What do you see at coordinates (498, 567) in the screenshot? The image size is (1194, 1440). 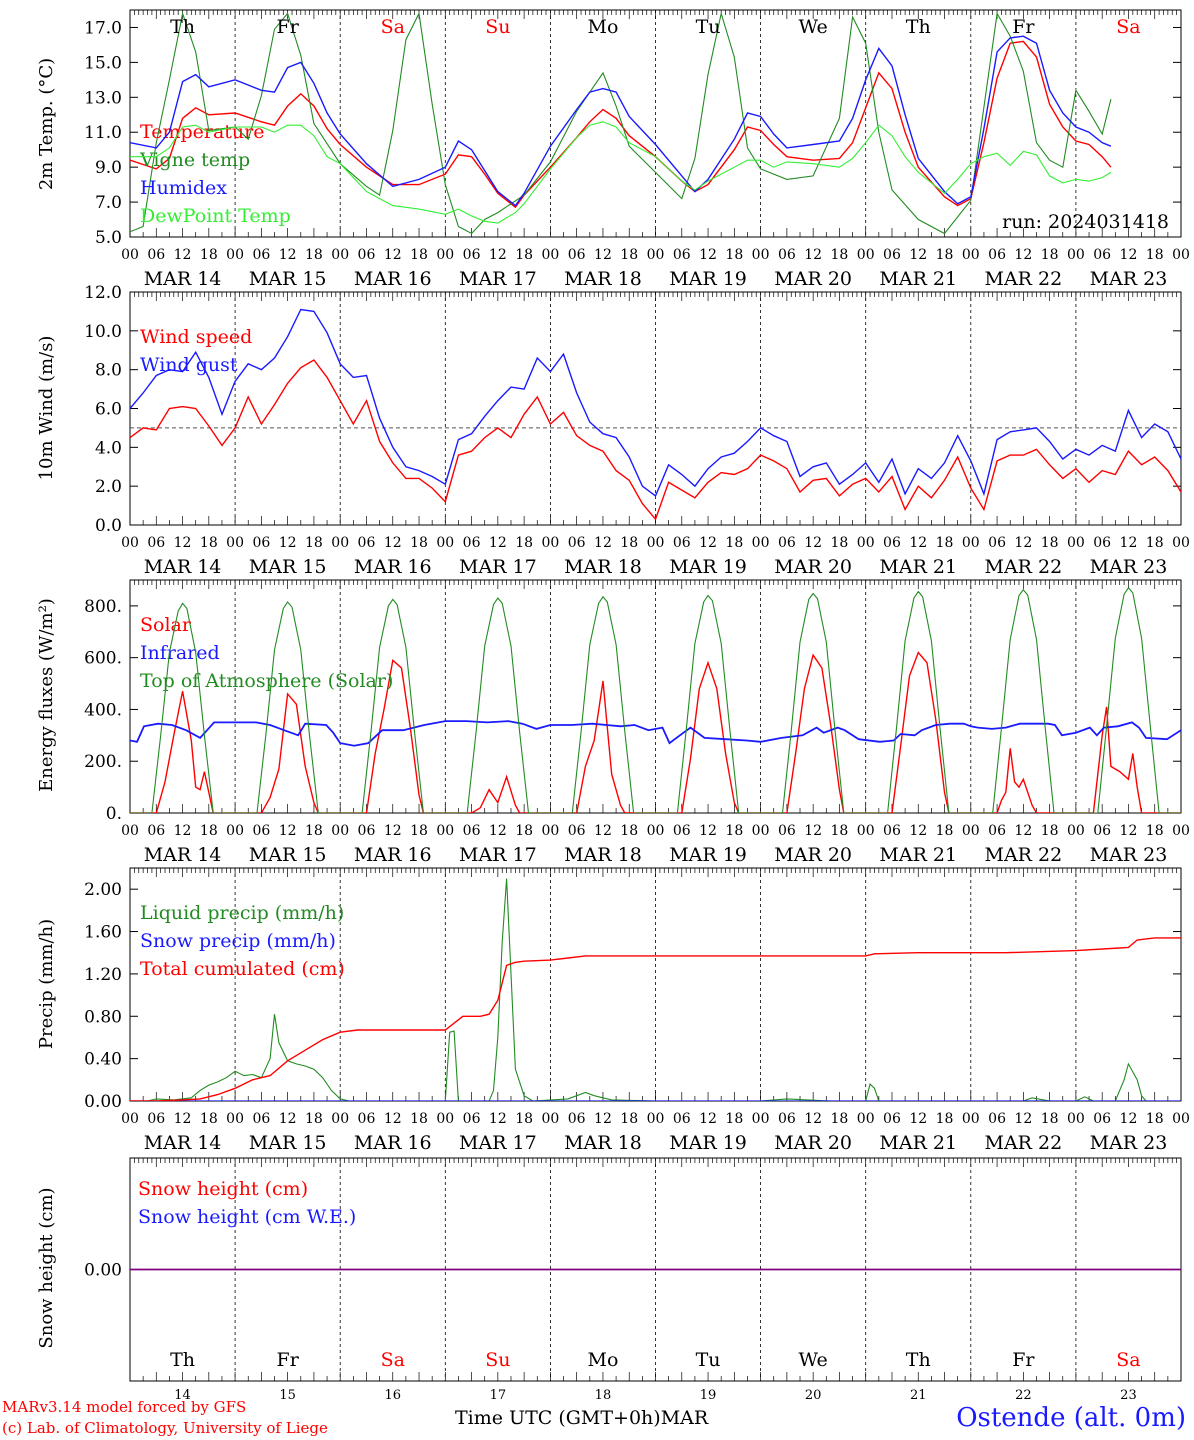 I see `date-label: MAR 17` at bounding box center [498, 567].